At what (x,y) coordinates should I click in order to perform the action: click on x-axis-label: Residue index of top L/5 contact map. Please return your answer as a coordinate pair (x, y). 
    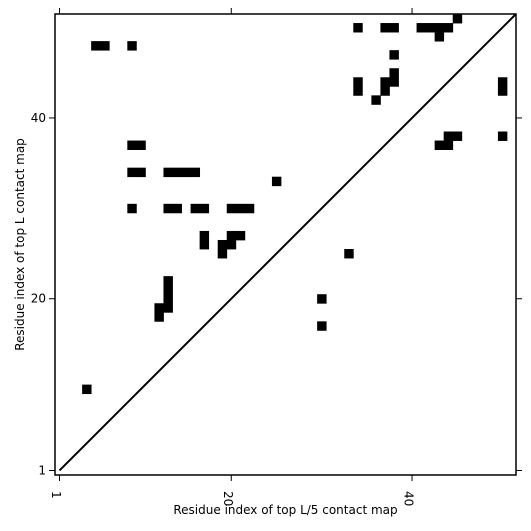
    Looking at the image, I should click on (285, 510).